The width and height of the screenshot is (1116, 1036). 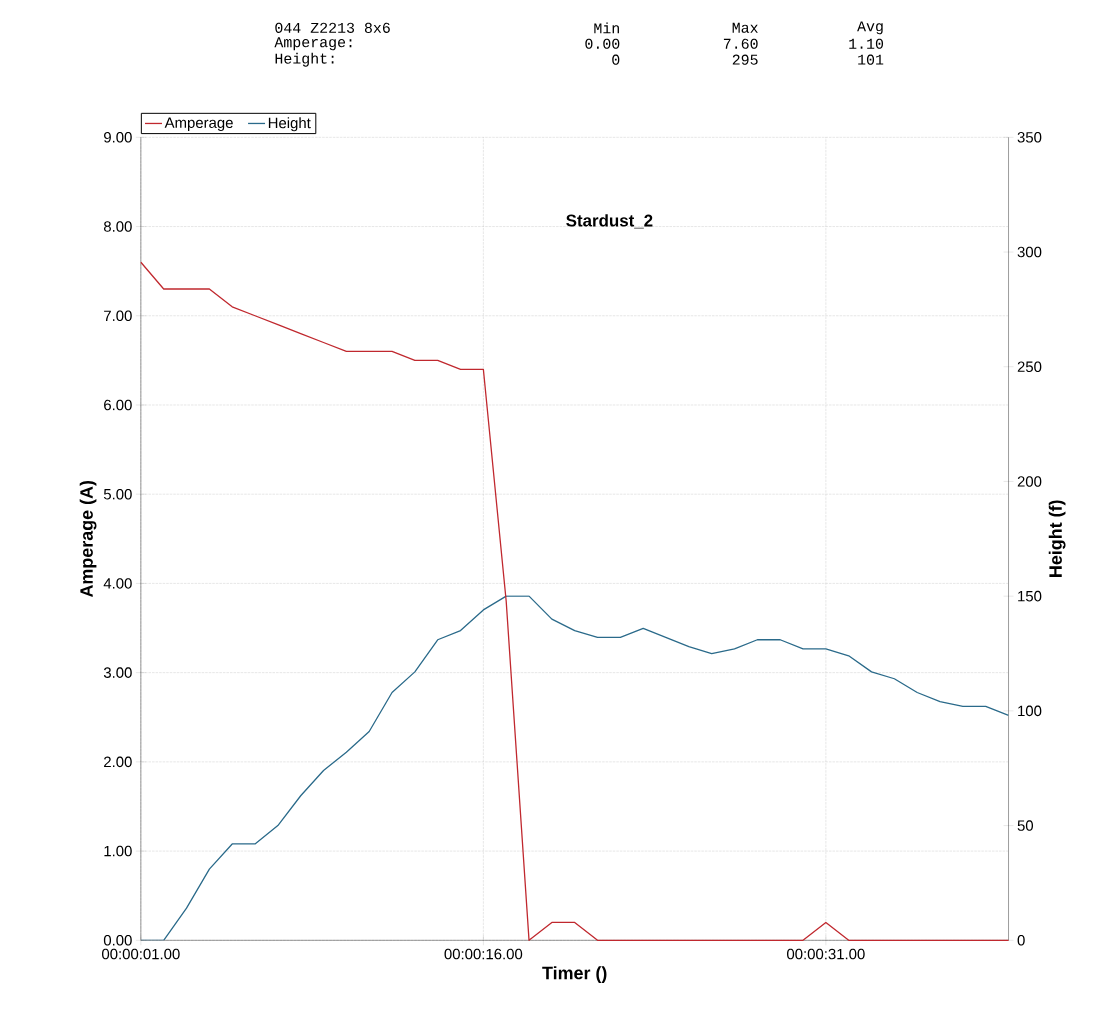 What do you see at coordinates (1025, 825) in the screenshot?
I see `y2-tick-label: 50` at bounding box center [1025, 825].